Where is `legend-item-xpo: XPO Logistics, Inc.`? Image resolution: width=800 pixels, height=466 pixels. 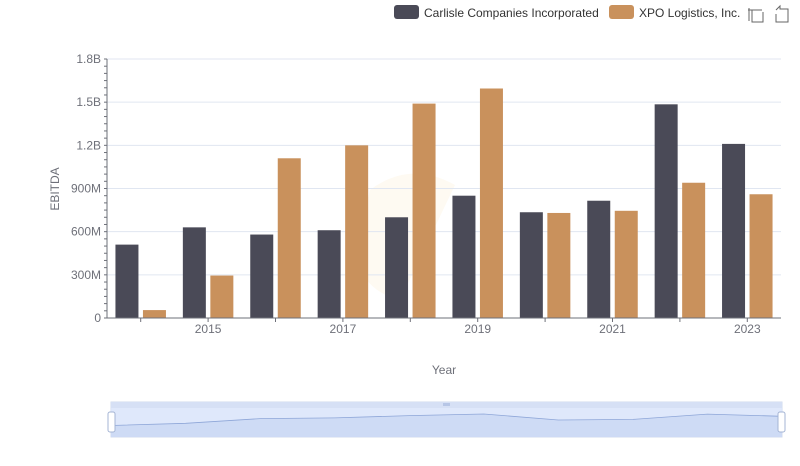
legend-item-xpo: XPO Logistics, Inc. is located at coordinates (674, 12).